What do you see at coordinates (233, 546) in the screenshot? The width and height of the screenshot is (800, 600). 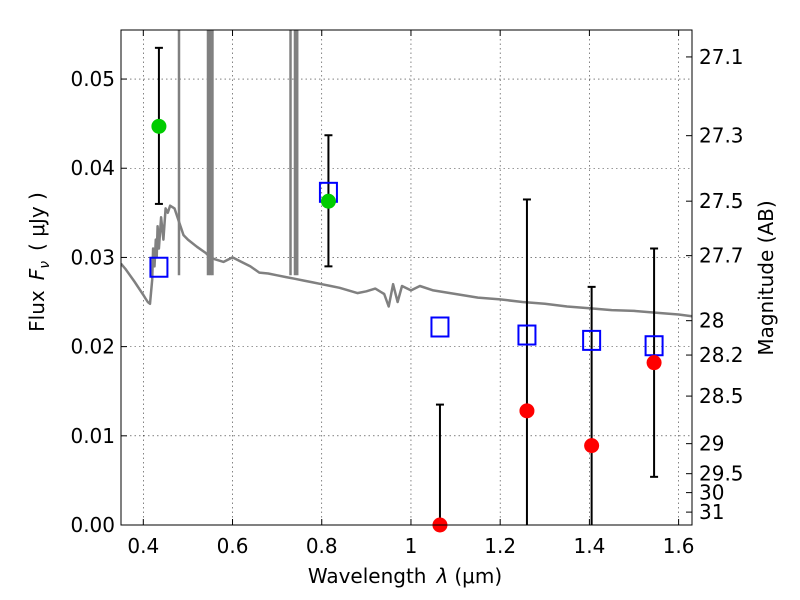 I see `x-tick-label: 0.6` at bounding box center [233, 546].